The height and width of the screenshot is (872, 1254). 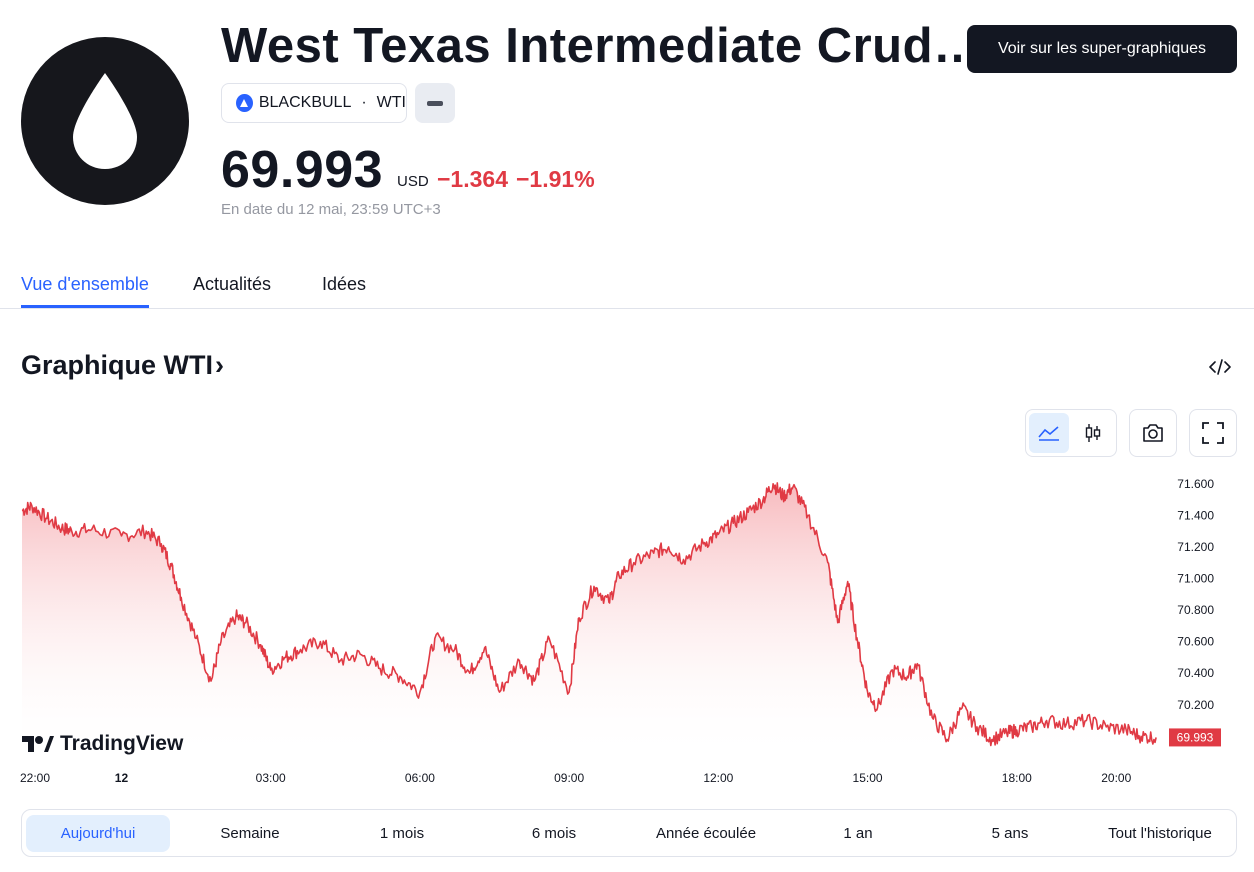 I want to click on x-tick-label: 09:00, so click(x=569, y=778).